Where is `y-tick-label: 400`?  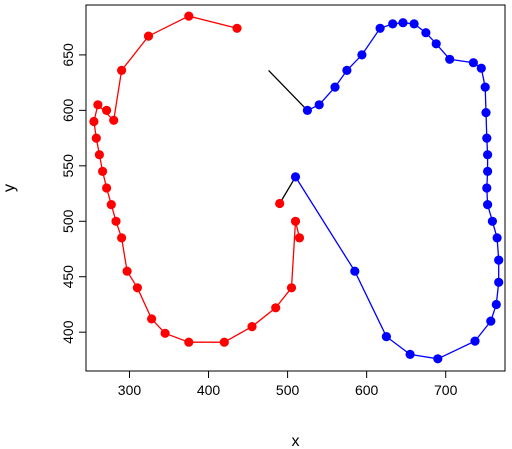
y-tick-label: 400 is located at coordinates (68, 332).